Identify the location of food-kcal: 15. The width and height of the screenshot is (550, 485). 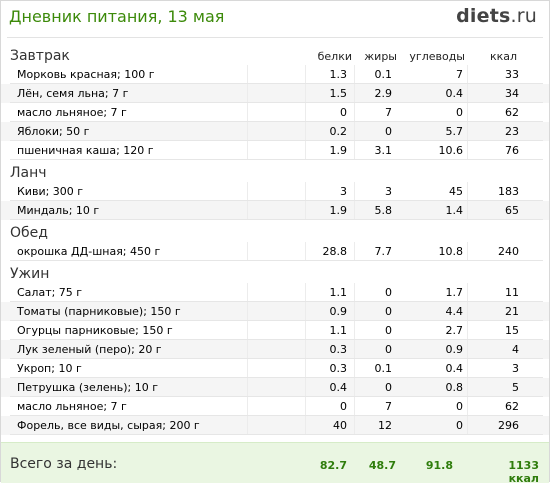
(489, 330).